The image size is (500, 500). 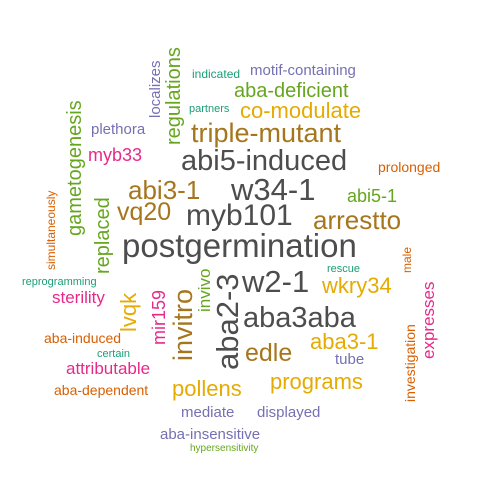 I want to click on word-aba-induced: aba-induced, so click(x=83, y=338).